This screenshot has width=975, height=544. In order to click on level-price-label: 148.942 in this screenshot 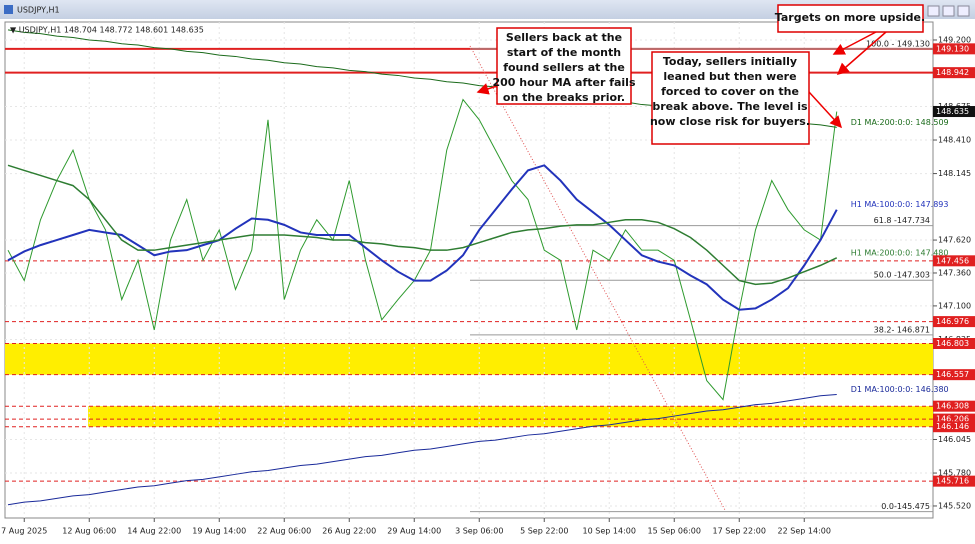, I will do `click(952, 72)`.